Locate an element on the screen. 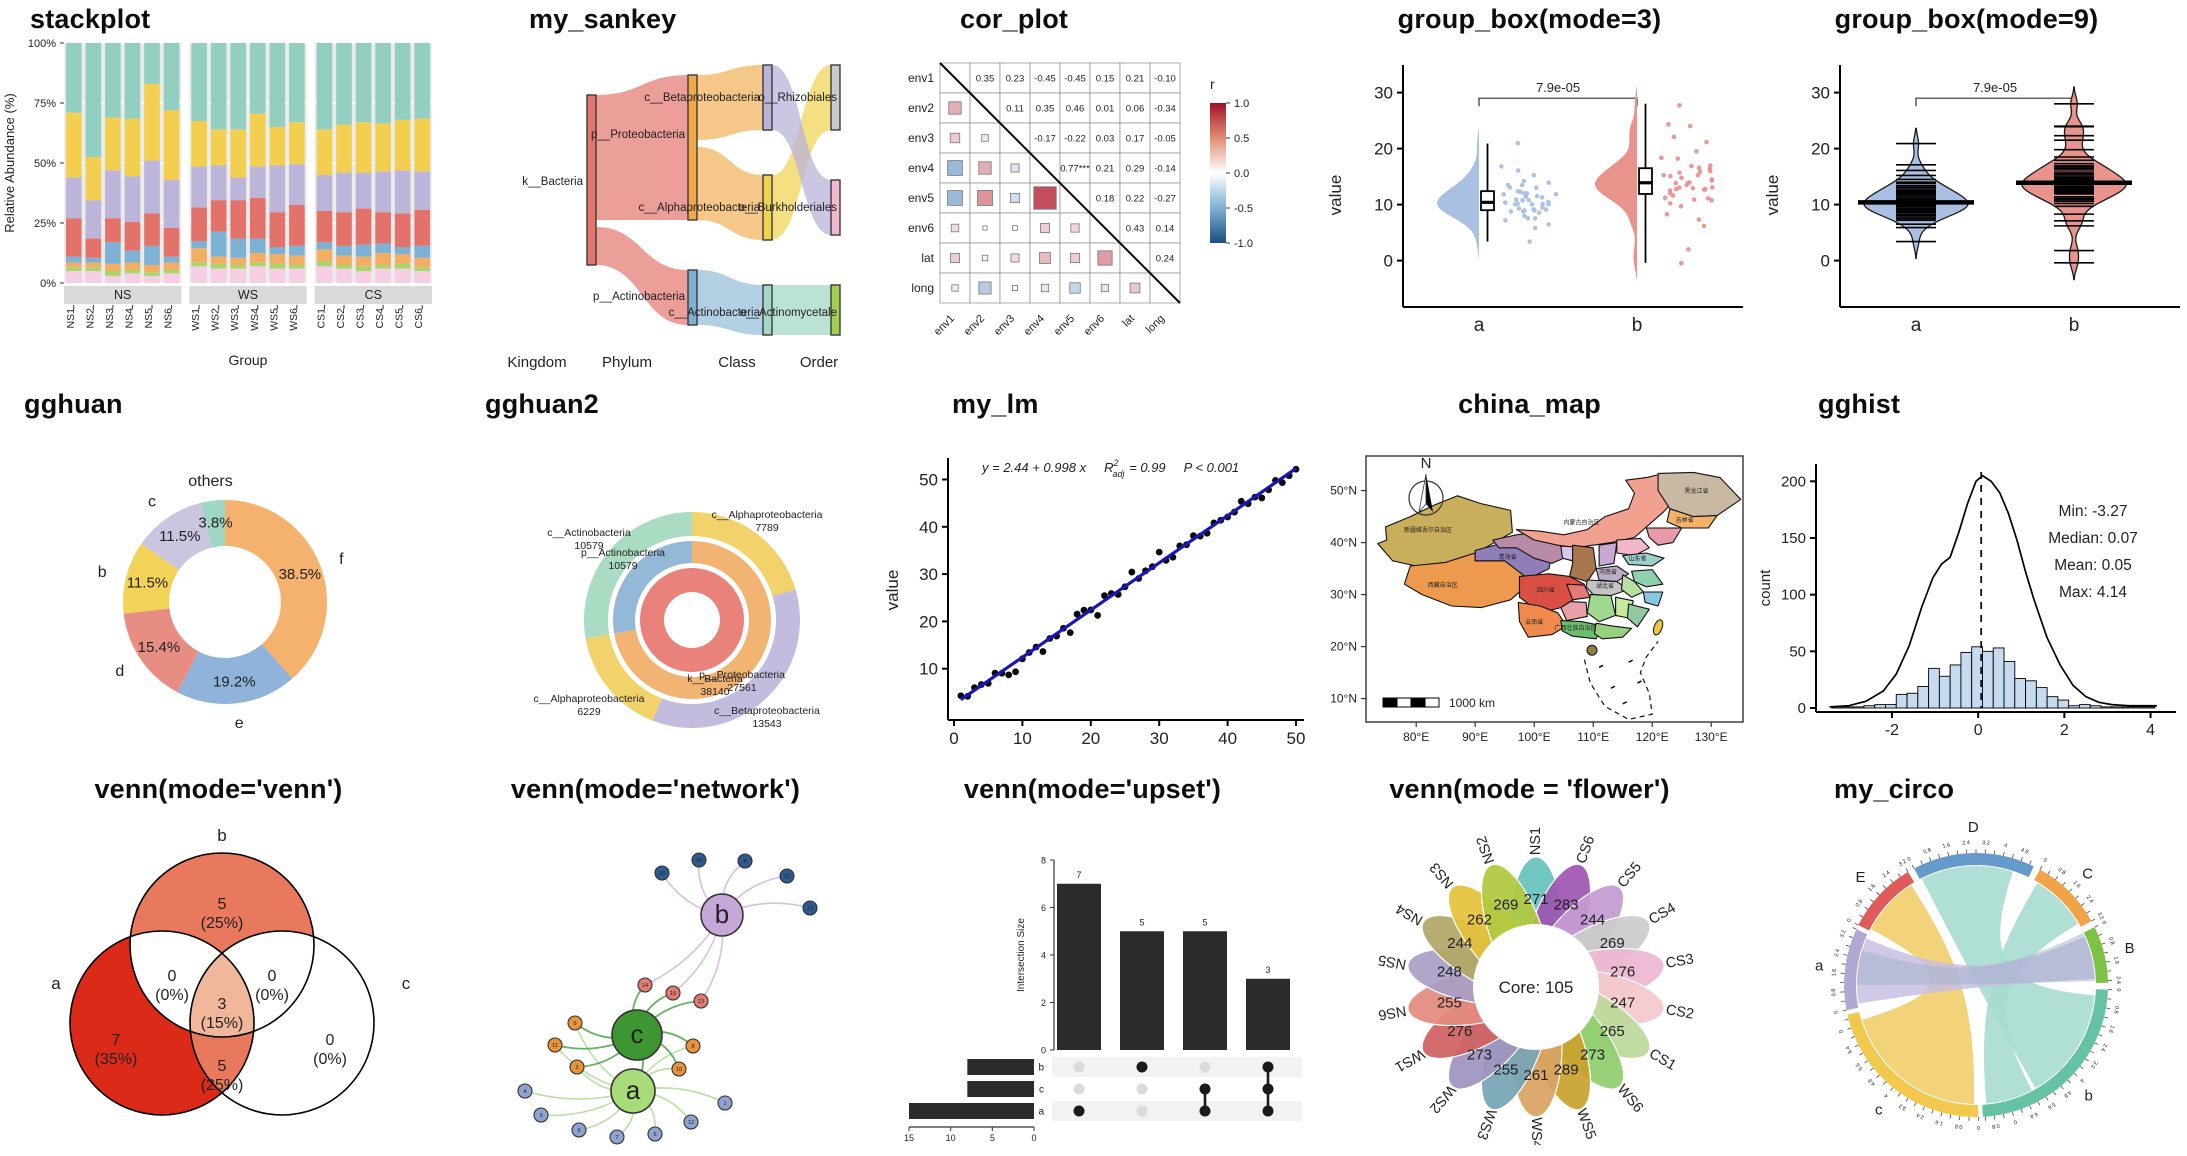  svg-text: long is located at coordinates (922, 288).